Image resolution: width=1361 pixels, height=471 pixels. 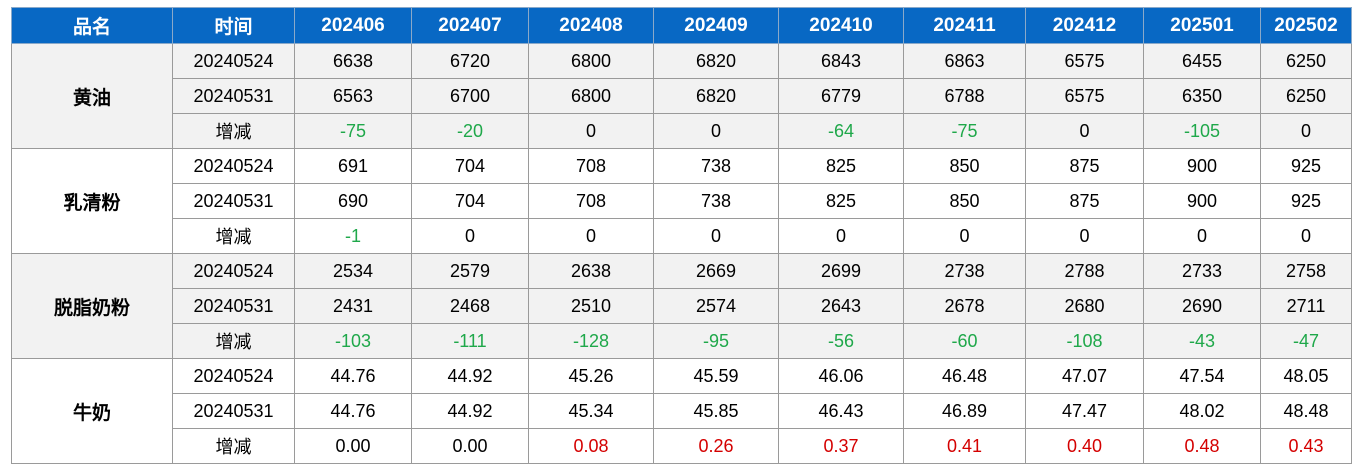 I want to click on price-value-cell: 46.06, so click(x=841, y=376).